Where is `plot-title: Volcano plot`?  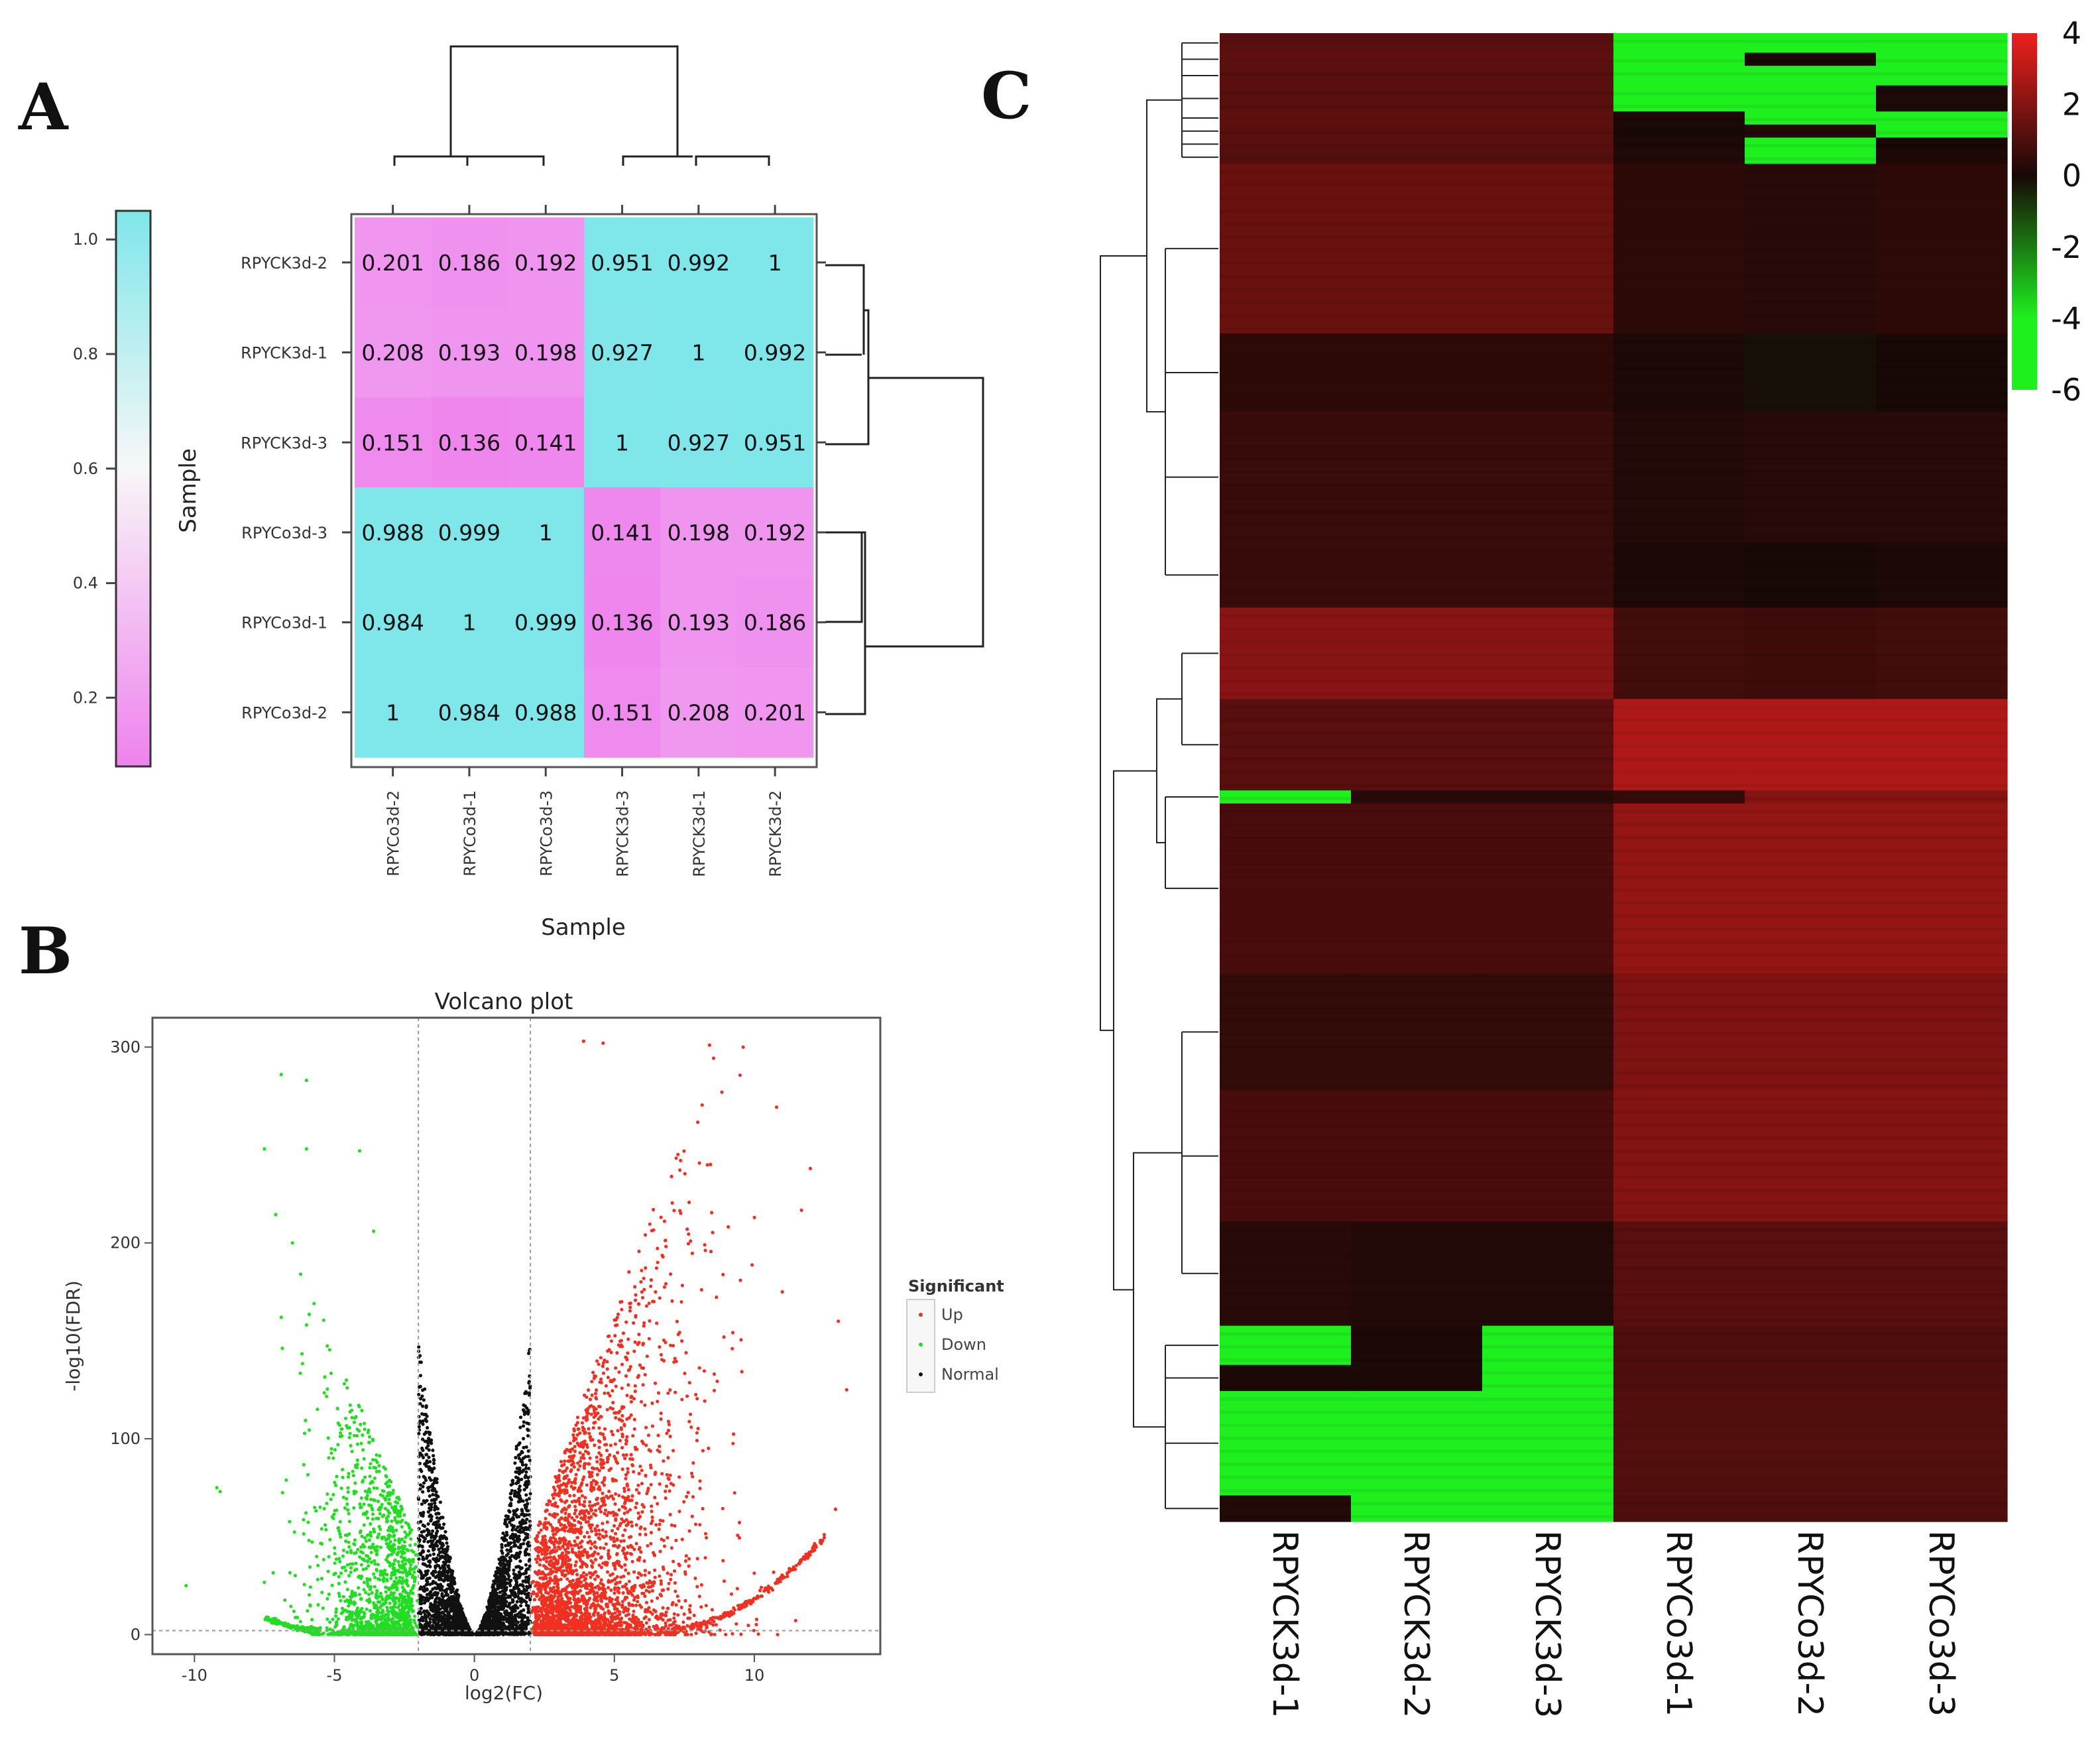
plot-title: Volcano plot is located at coordinates (504, 1002).